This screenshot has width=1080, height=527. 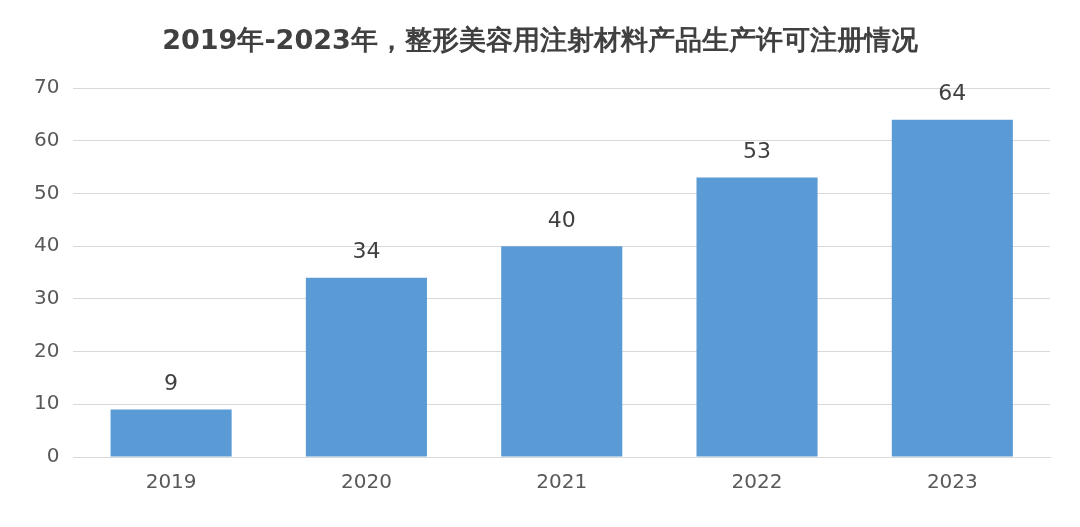 I want to click on data-label: 34, so click(x=366, y=251).